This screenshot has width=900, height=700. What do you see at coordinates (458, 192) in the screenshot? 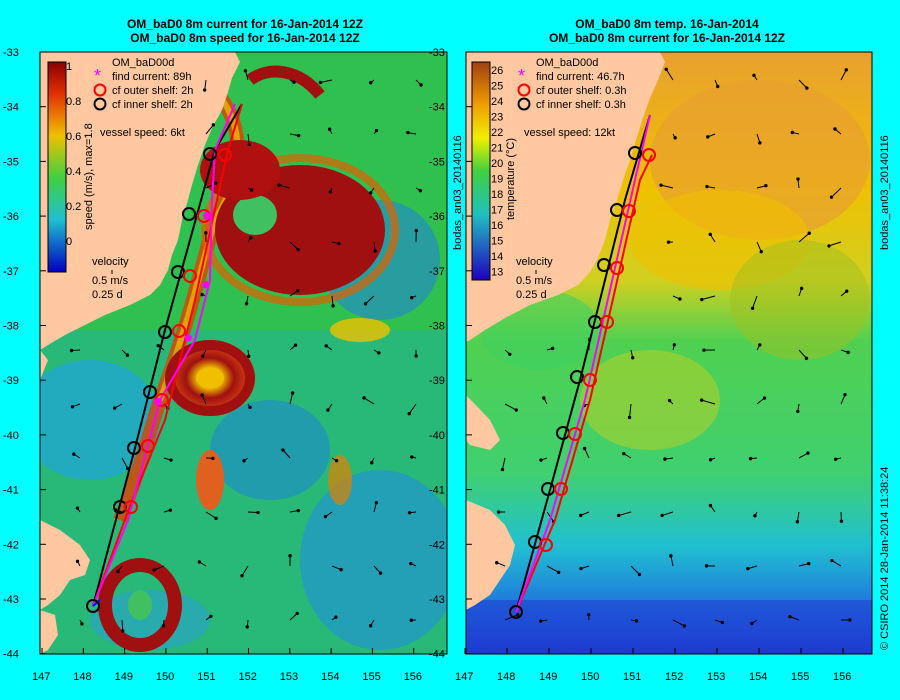
I see `left-side-label: bodas_an03_20140116` at bounding box center [458, 192].